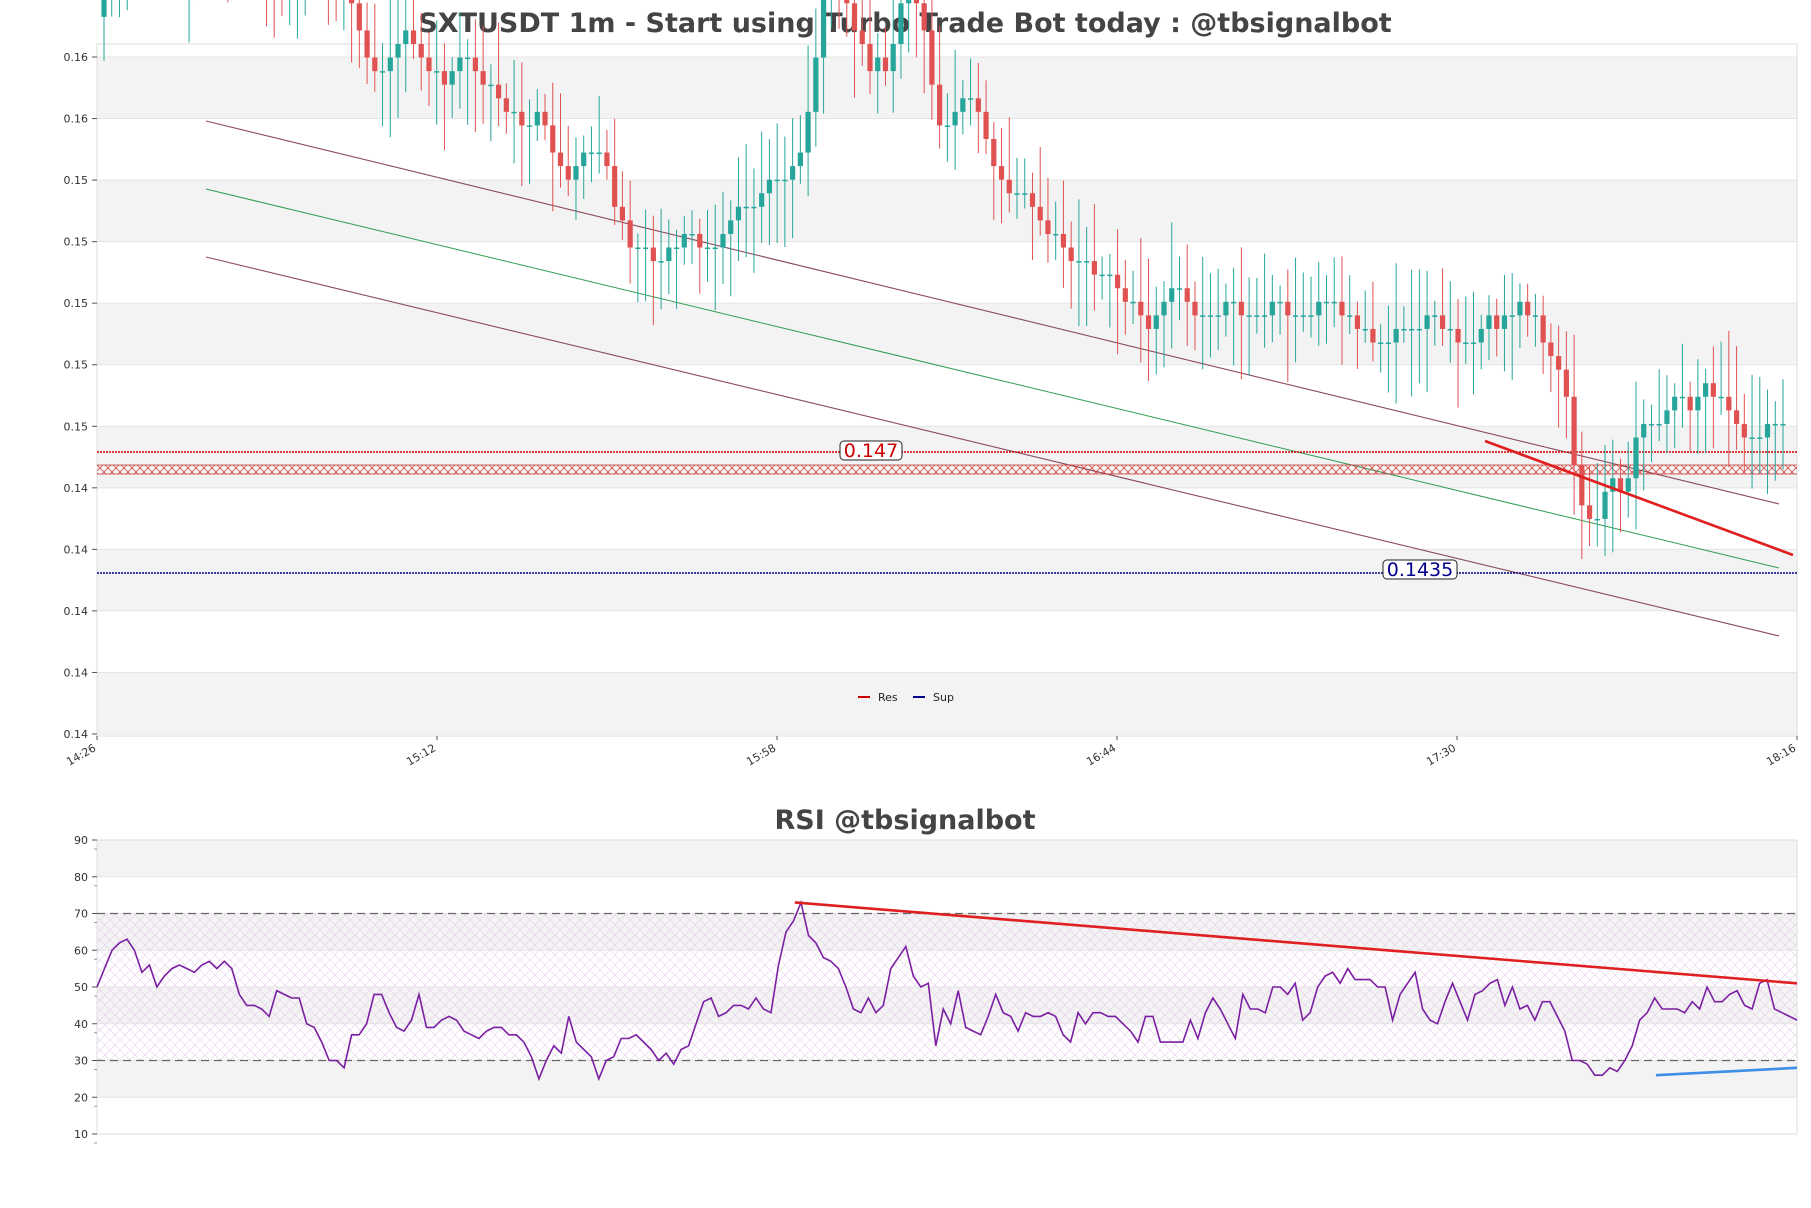  Describe the element at coordinates (1441, 754) in the screenshot. I see `x-tick-label: 17:30` at that location.